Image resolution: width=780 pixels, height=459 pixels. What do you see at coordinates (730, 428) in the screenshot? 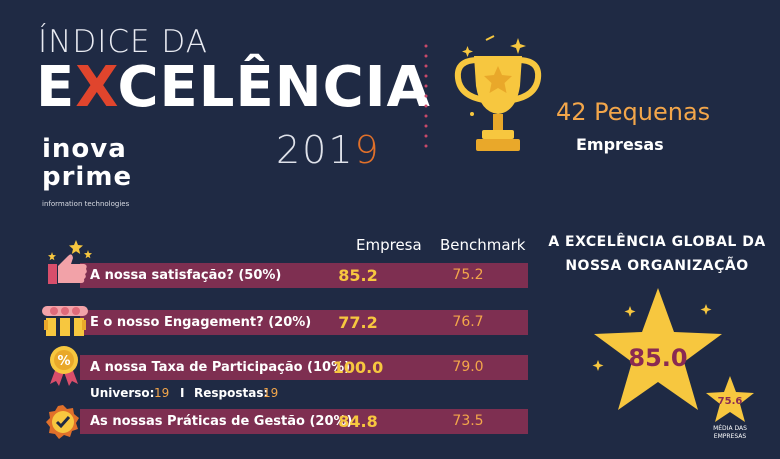
I see `average-label-line1: MÉDIA DAS` at bounding box center [730, 428].